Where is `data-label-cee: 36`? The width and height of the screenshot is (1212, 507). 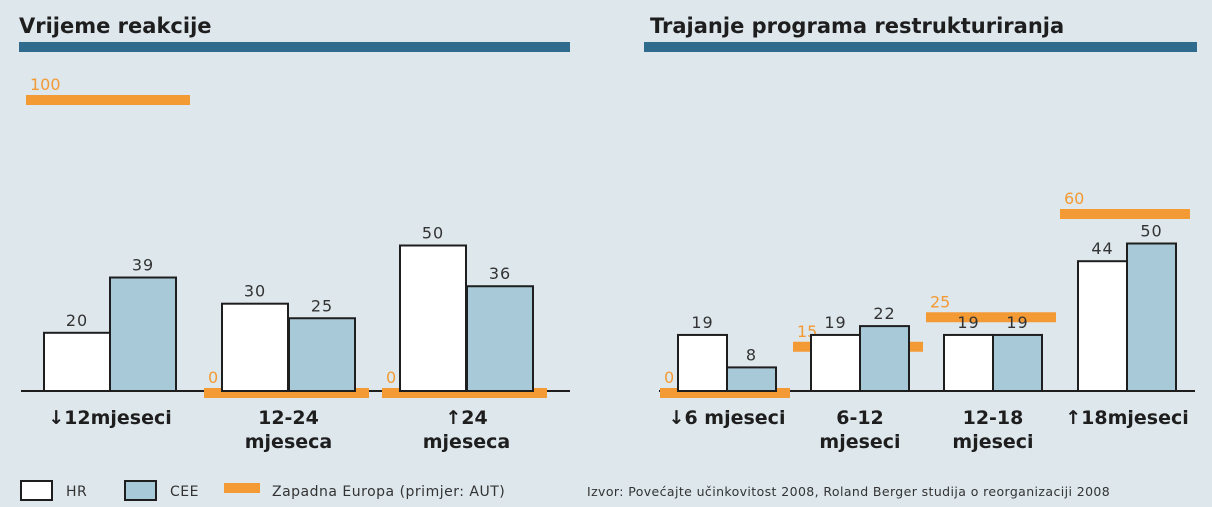
data-label-cee: 36 is located at coordinates (500, 273).